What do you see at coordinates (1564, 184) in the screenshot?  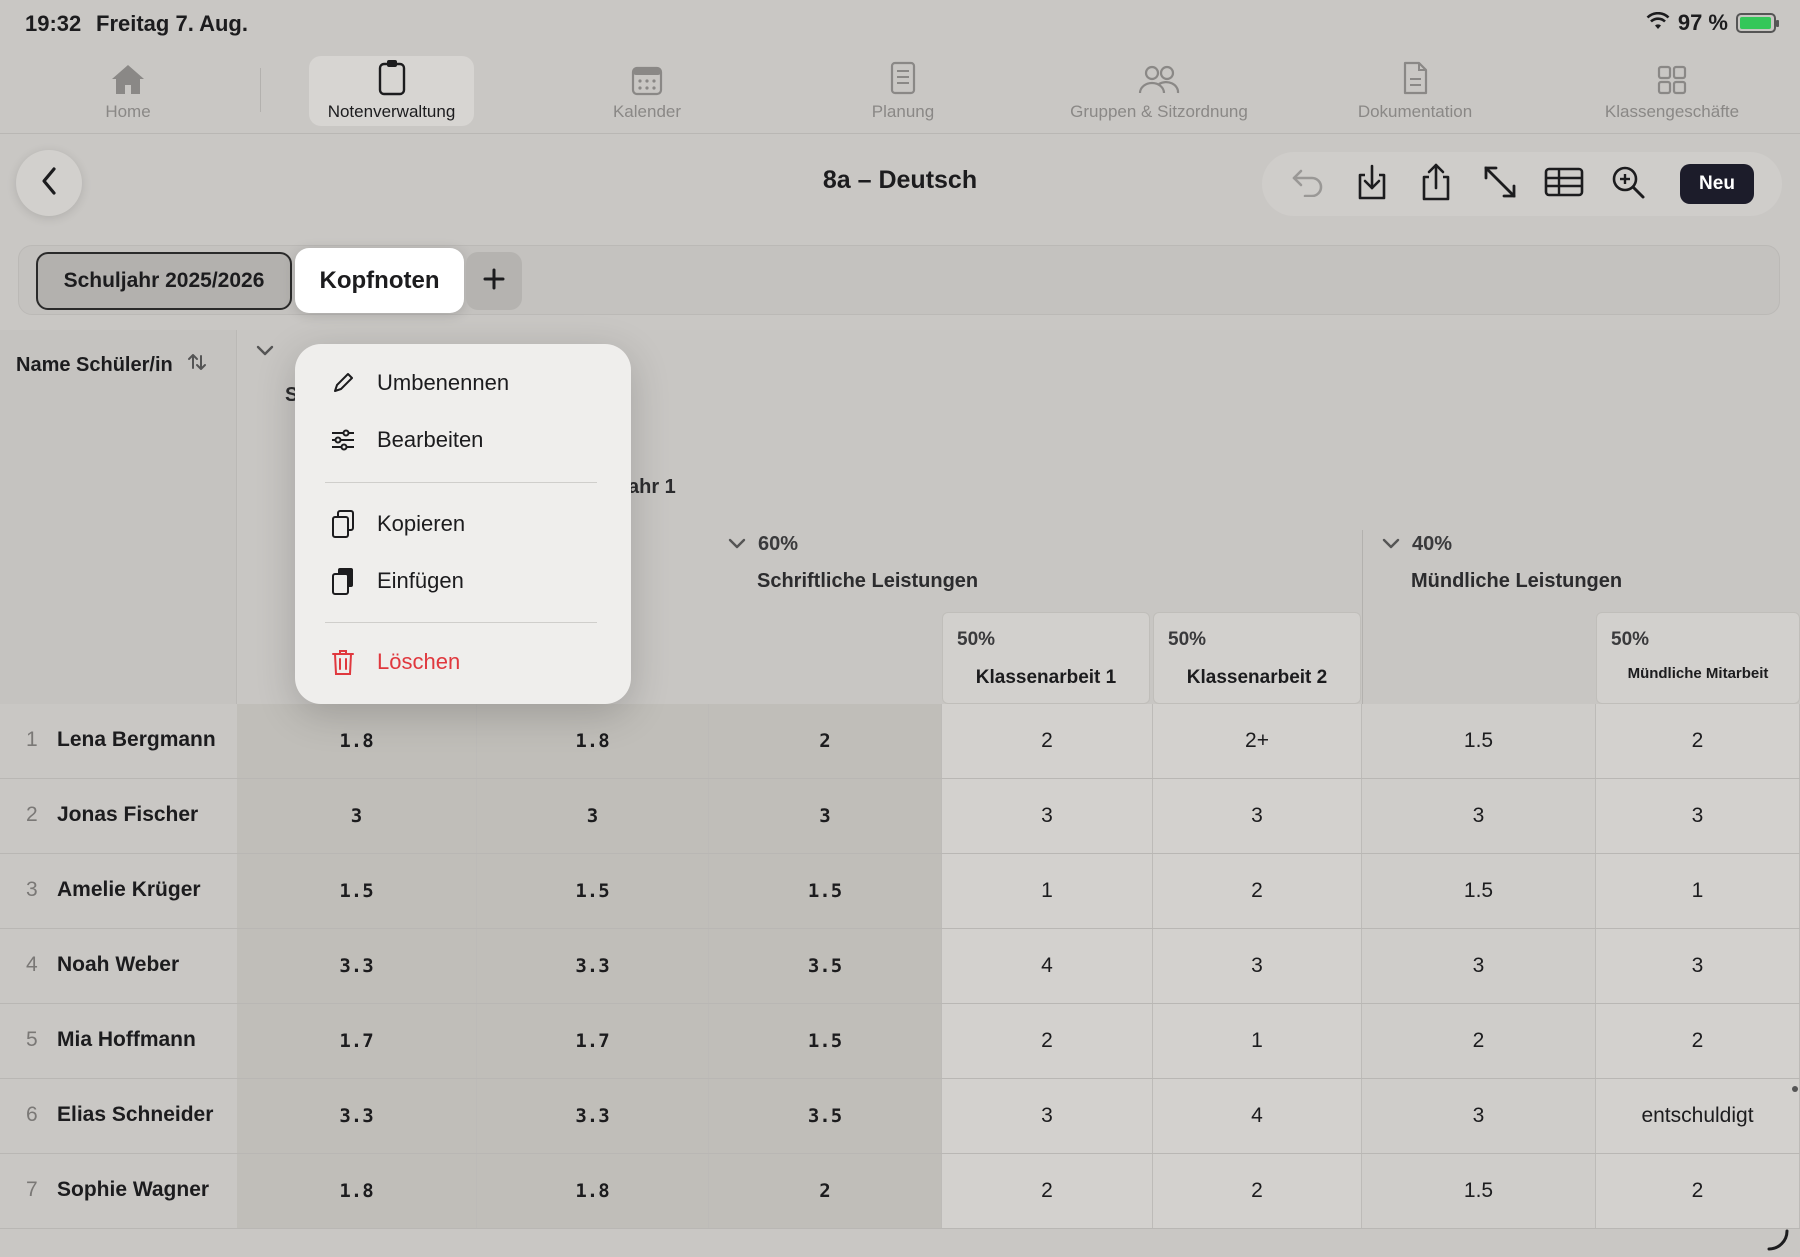 I see `table-view-button` at bounding box center [1564, 184].